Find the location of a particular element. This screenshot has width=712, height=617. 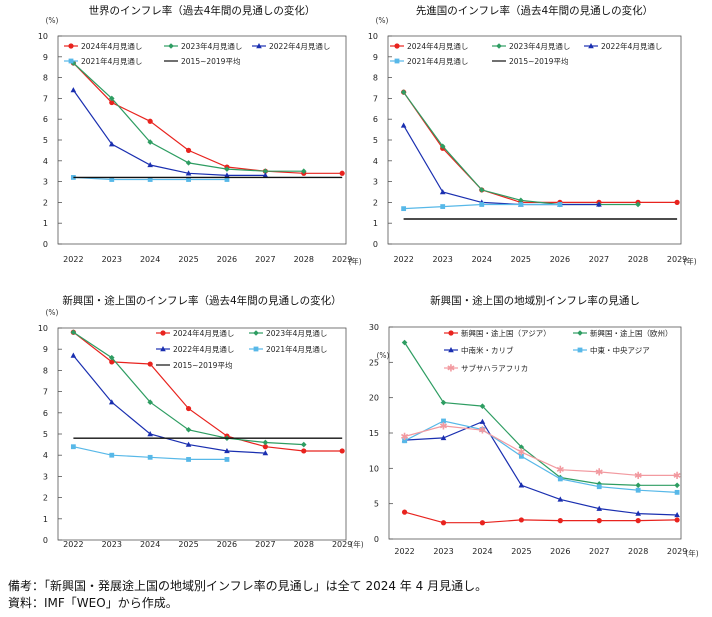

y-tick-label: 8 is located at coordinates (375, 78).